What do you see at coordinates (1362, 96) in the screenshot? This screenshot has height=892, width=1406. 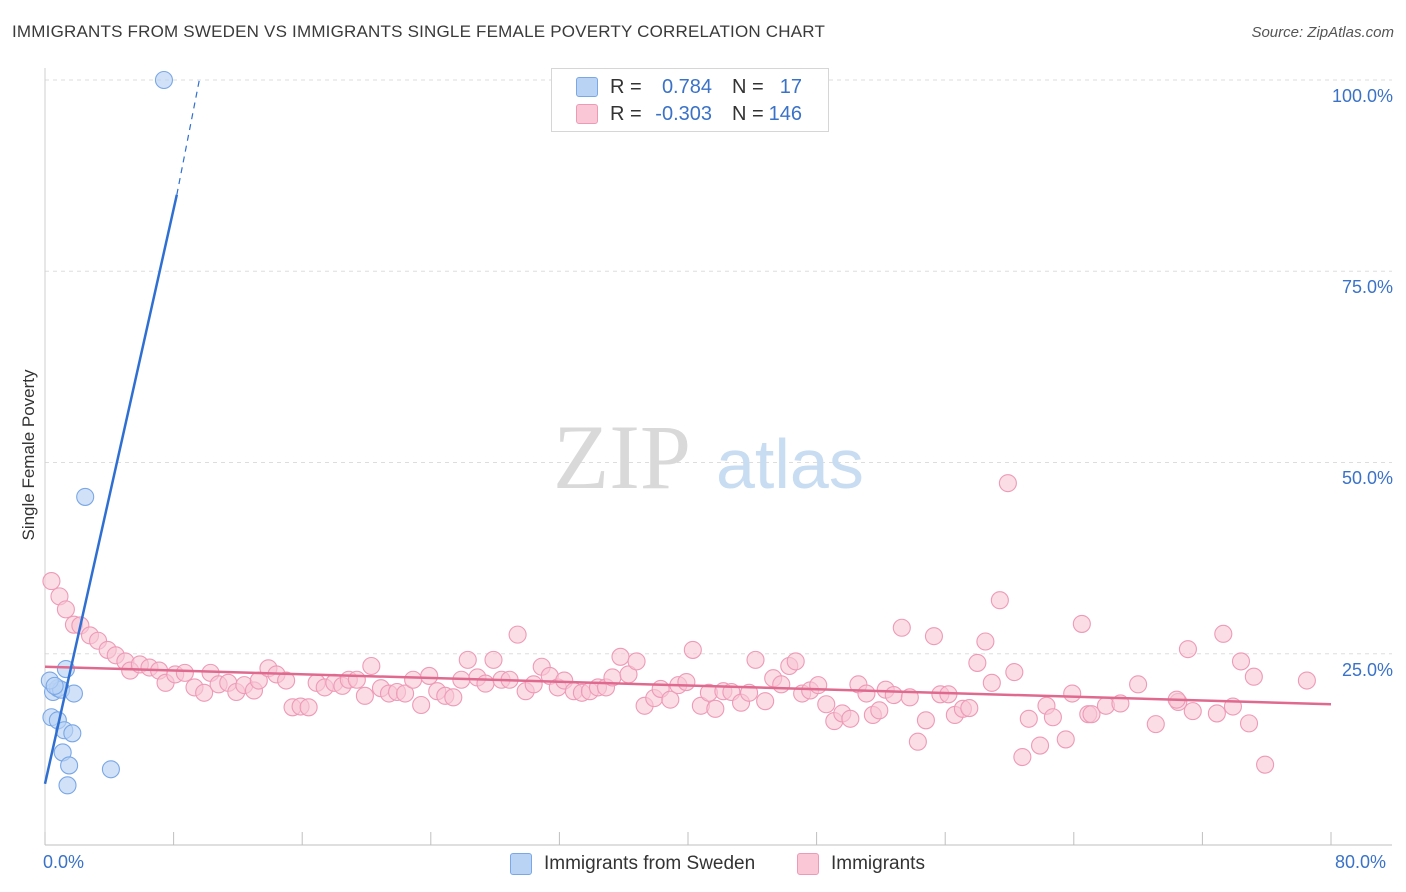 I see `y-tick-label: 100.0%` at bounding box center [1362, 96].